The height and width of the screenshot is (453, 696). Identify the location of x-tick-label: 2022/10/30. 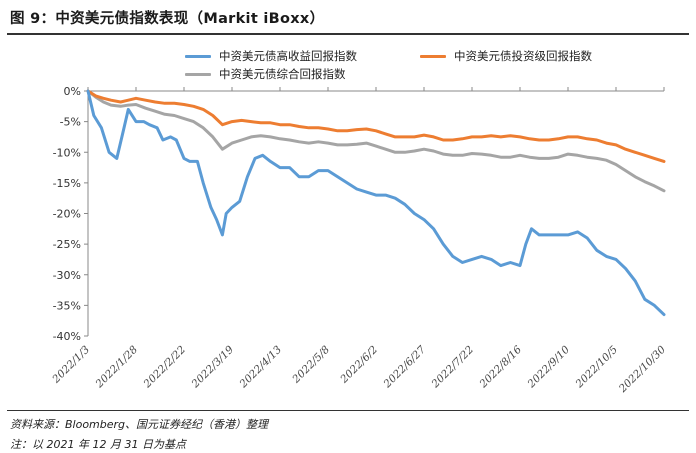
(642, 369).